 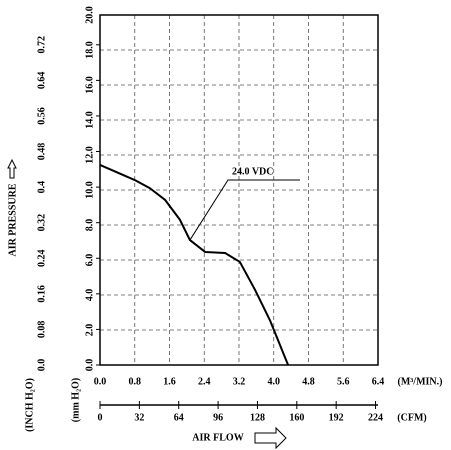 What do you see at coordinates (100, 417) in the screenshot?
I see `x2-tick-label: 0` at bounding box center [100, 417].